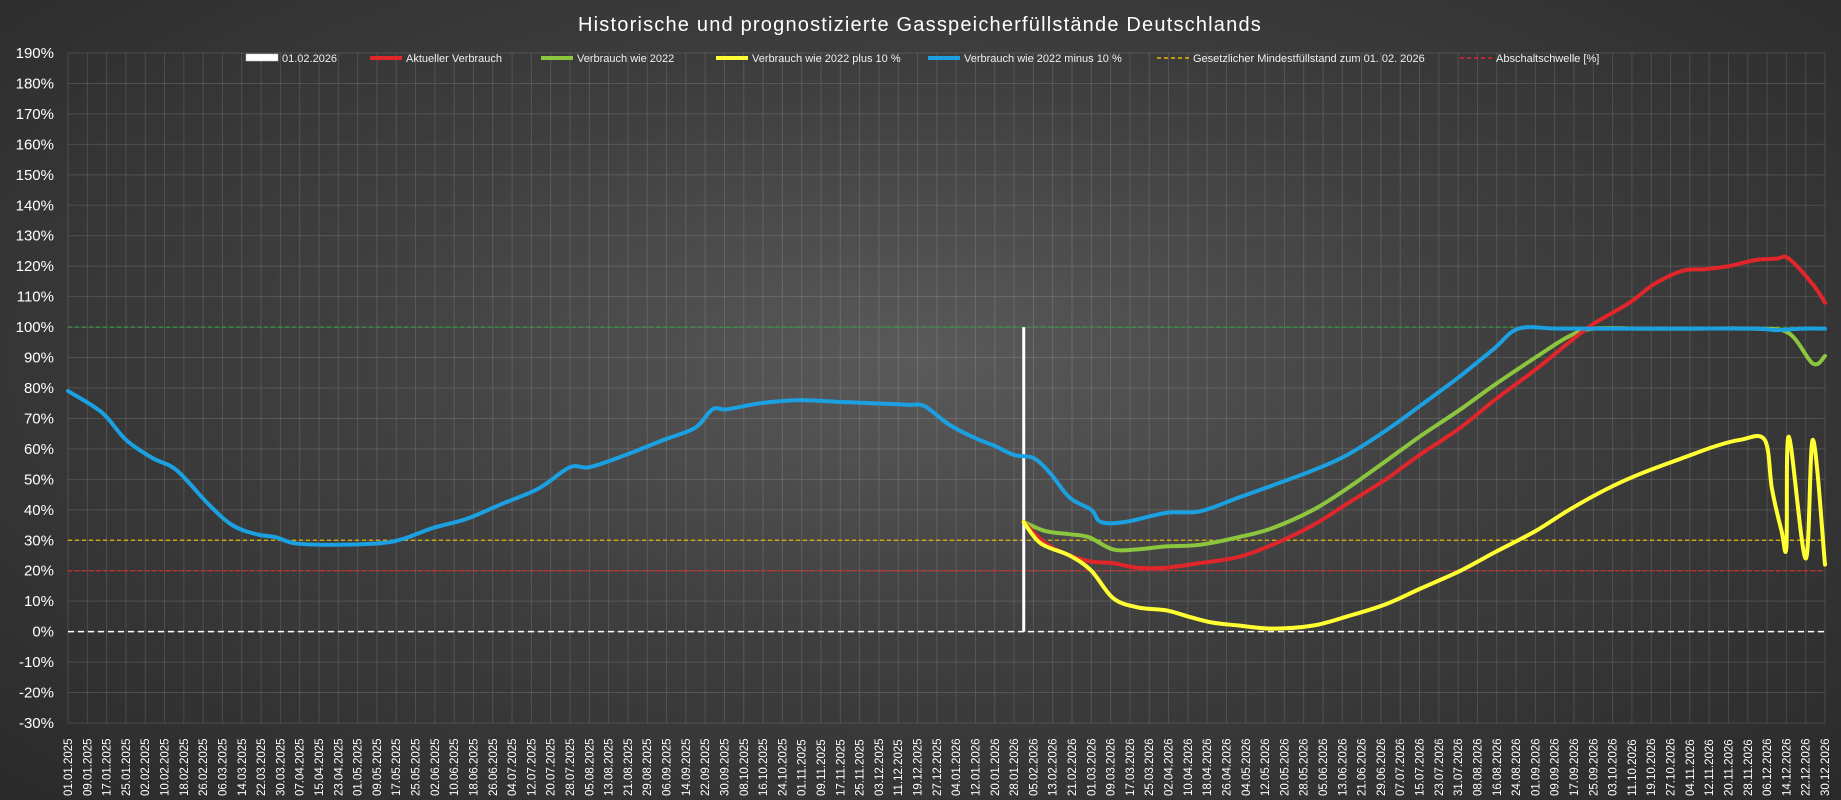  What do you see at coordinates (1170, 767) in the screenshot?
I see `x-tick-label: 02.04.2026` at bounding box center [1170, 767].